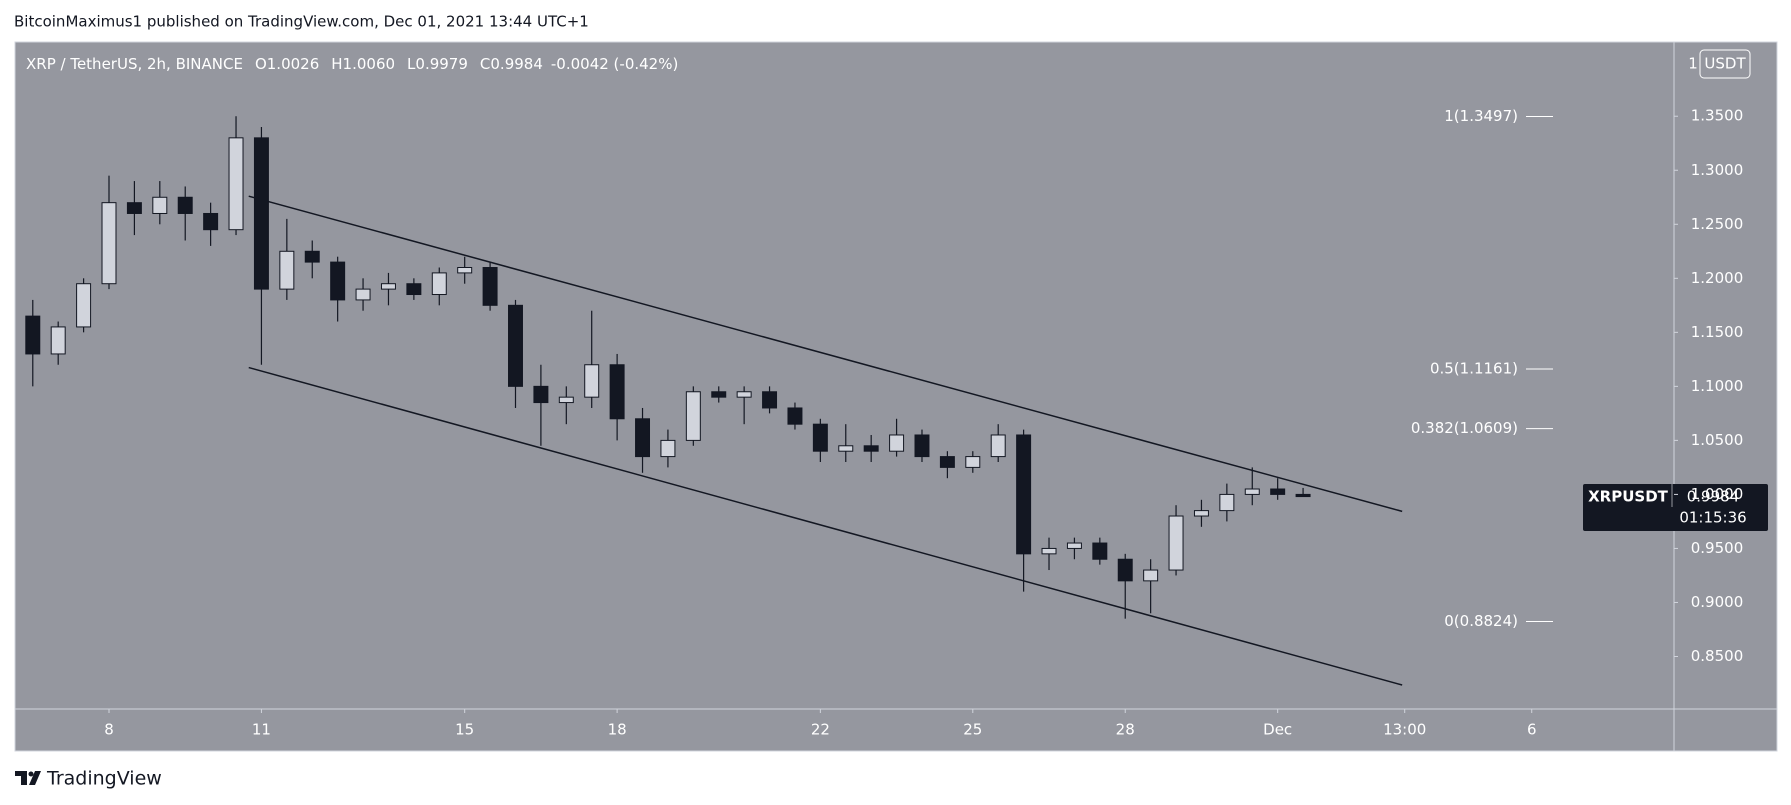  Describe the element at coordinates (369, 64) in the screenshot. I see `ohlc-value: 1.0060` at that location.